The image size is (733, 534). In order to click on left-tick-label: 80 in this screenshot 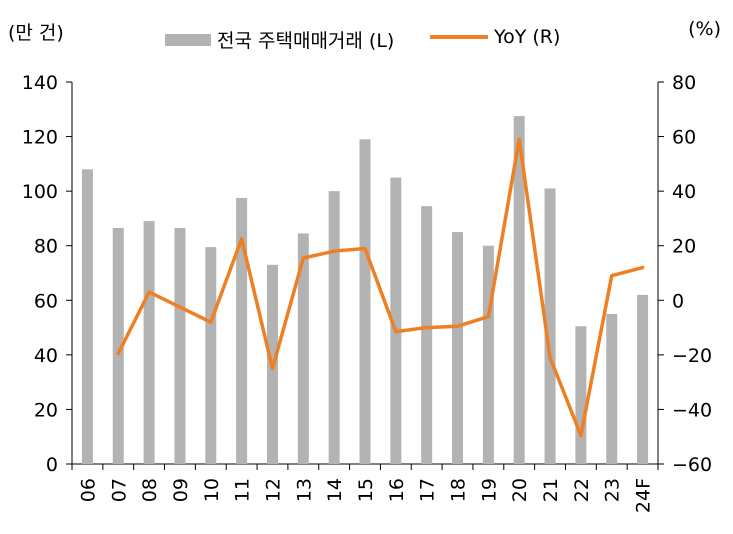, I will do `click(46, 247)`.